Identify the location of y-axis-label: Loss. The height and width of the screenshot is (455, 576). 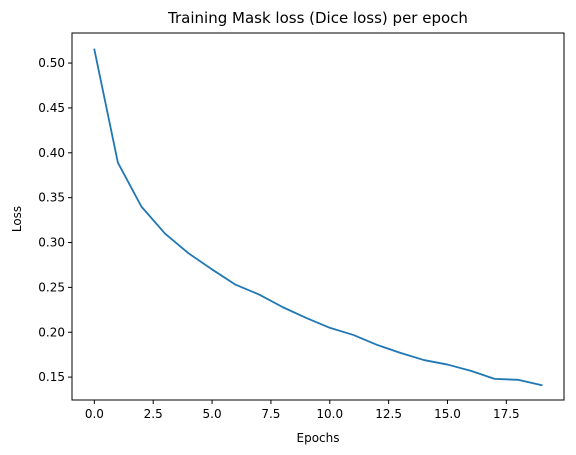
(17, 219).